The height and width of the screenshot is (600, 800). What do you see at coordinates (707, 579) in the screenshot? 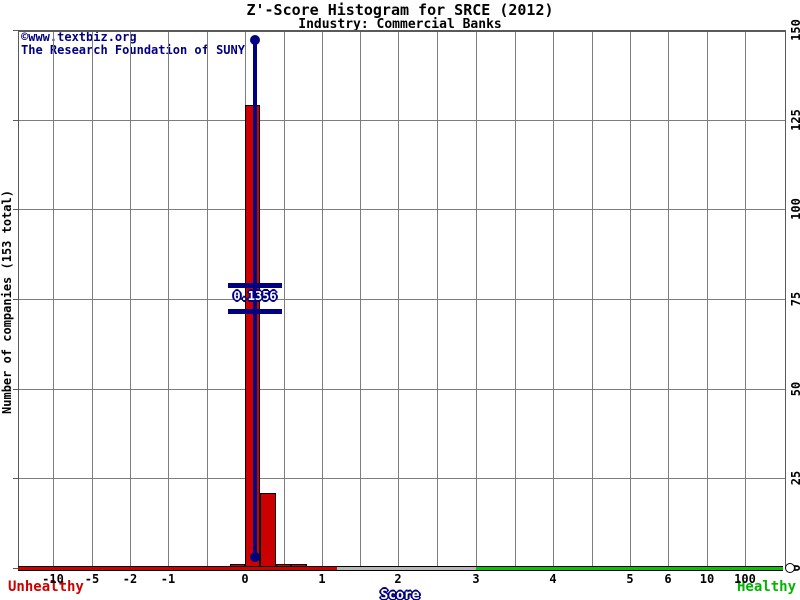
I see `x-tick-label: 10` at bounding box center [707, 579].